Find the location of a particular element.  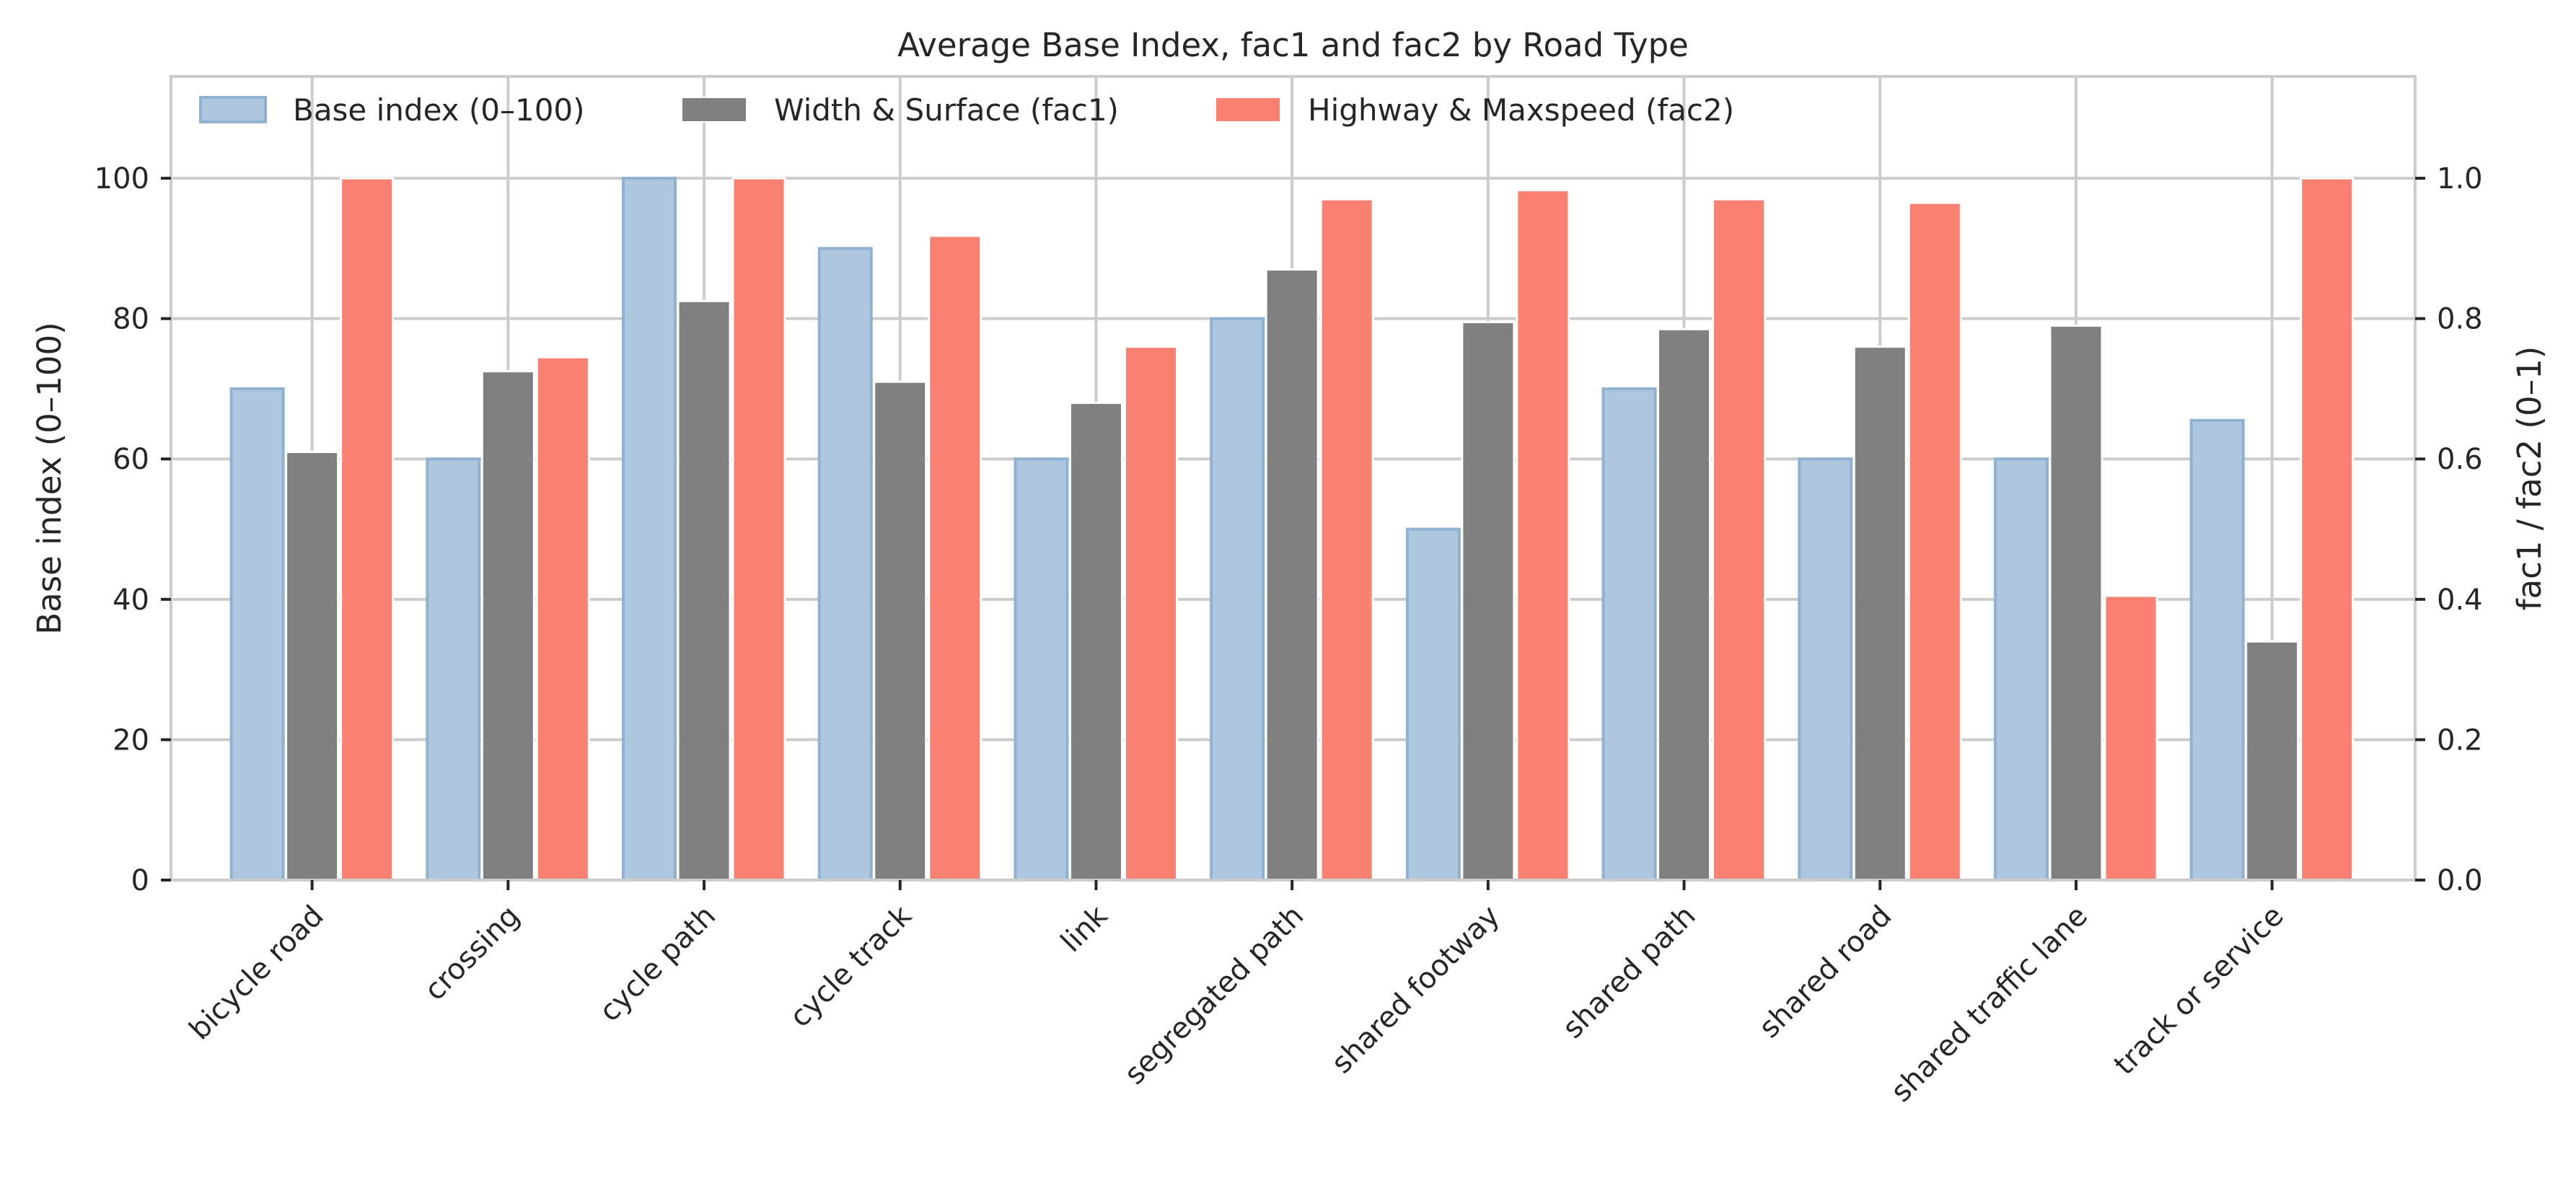

legend-label-fac1: Width & Surface (fac1) is located at coordinates (946, 110).